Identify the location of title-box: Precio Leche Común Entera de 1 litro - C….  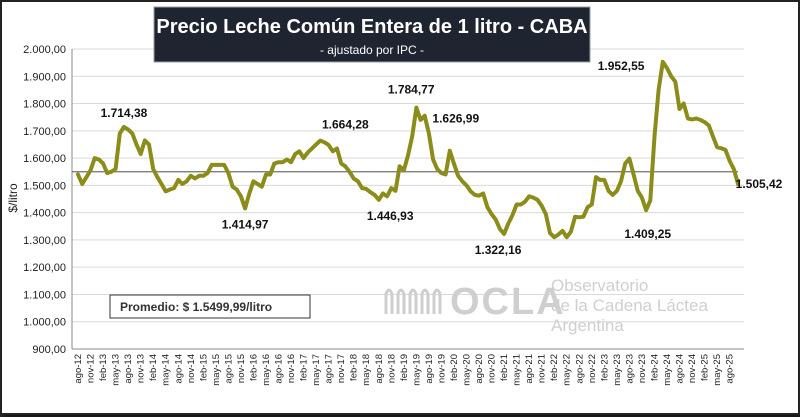
(372, 34).